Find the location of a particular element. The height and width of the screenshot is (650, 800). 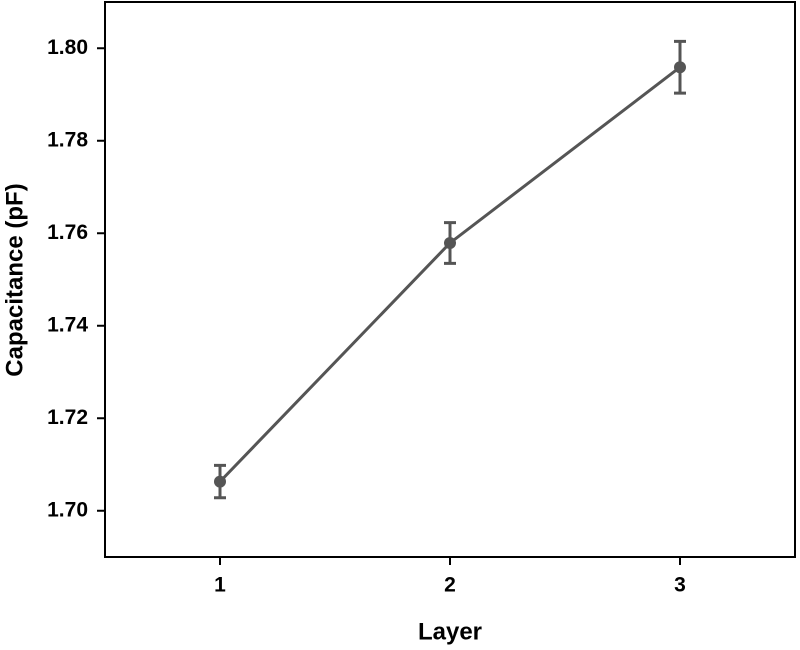

x-tick-label: 1 is located at coordinates (220, 585).